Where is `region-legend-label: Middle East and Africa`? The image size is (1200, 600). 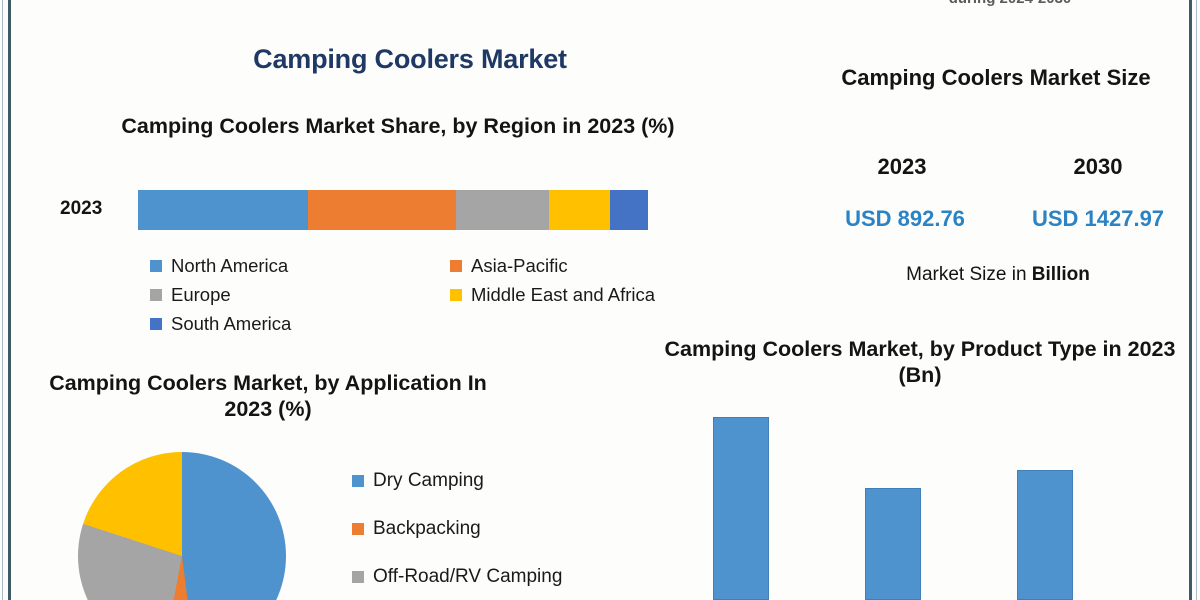 region-legend-label: Middle East and Africa is located at coordinates (563, 294).